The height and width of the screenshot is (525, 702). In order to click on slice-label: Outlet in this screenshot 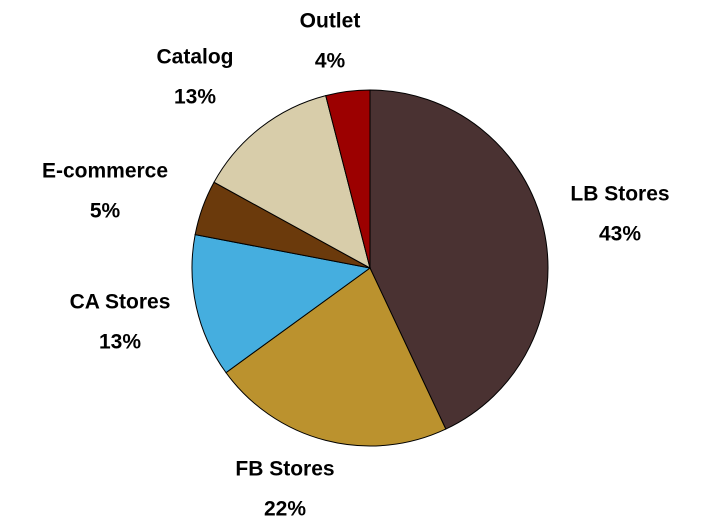, I will do `click(330, 21)`.